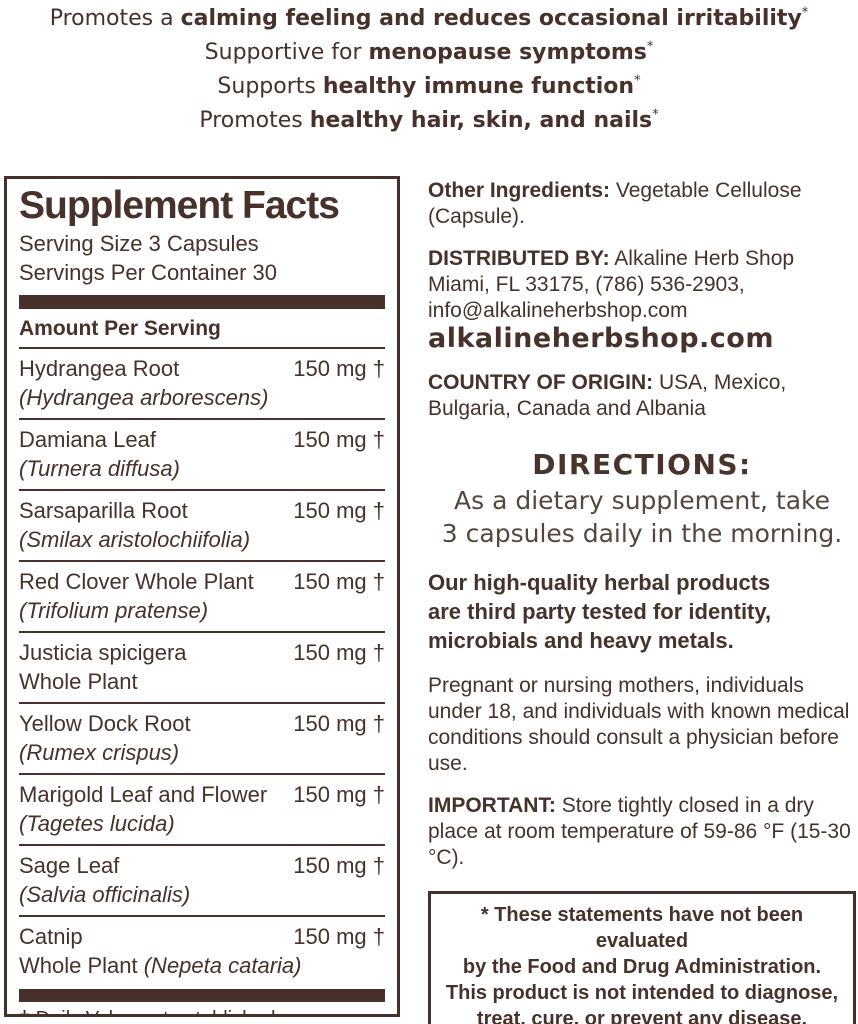 The image size is (858, 1024). I want to click on ingredient-name: Justicia spicigera, so click(103, 652).